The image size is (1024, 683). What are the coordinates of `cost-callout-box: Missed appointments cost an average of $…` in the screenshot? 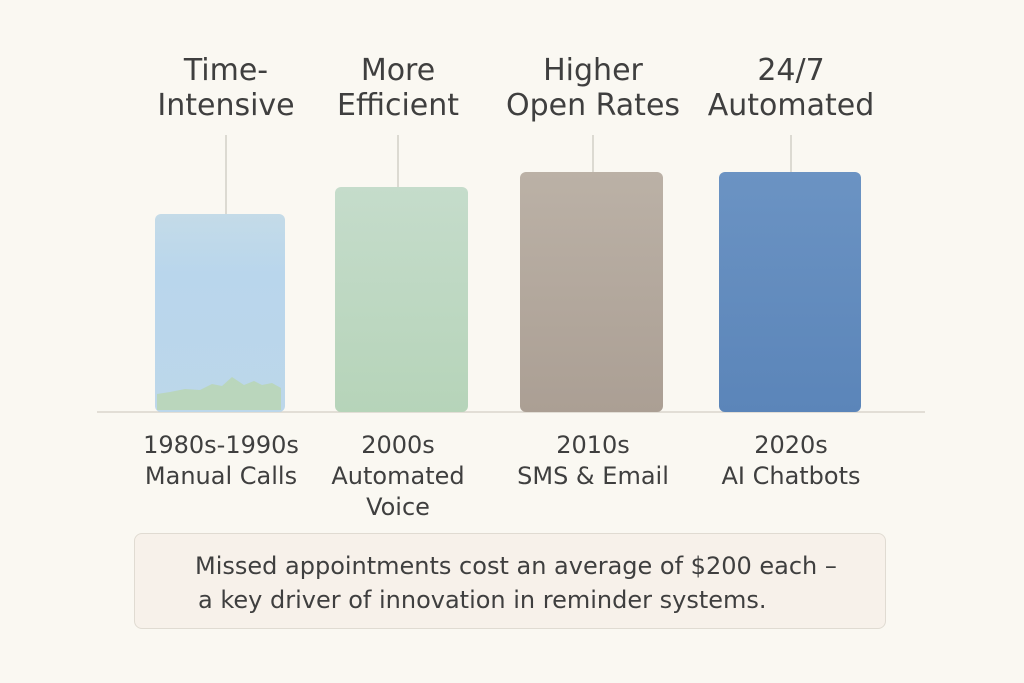 It's located at (510, 581).